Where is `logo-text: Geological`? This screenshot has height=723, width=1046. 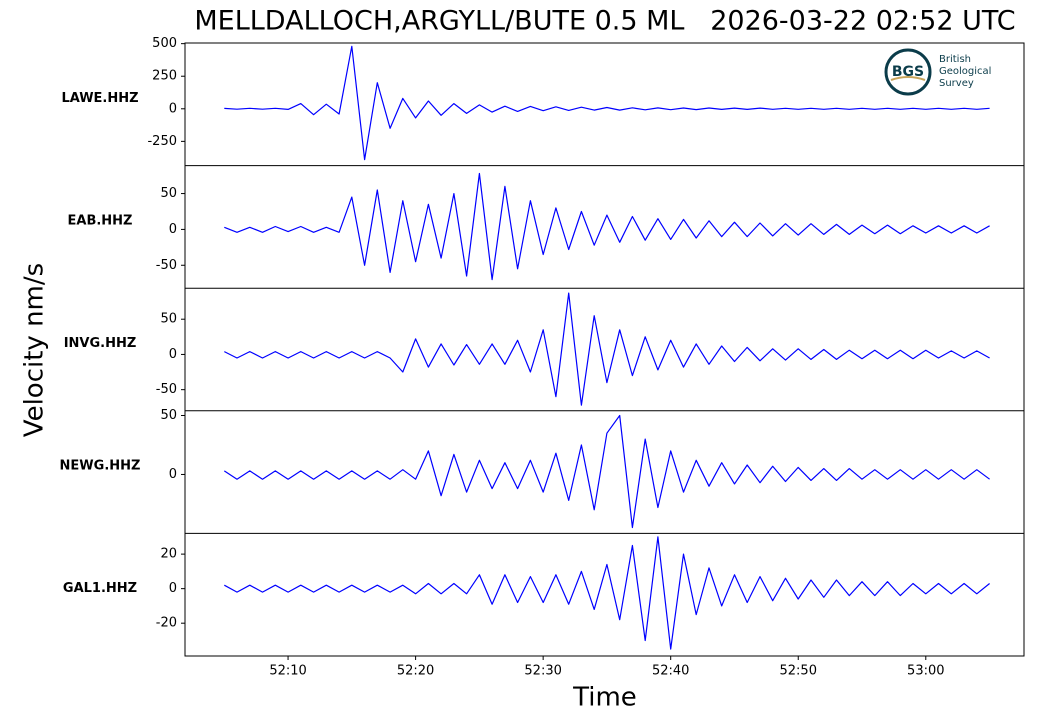
logo-text: Geological is located at coordinates (965, 71).